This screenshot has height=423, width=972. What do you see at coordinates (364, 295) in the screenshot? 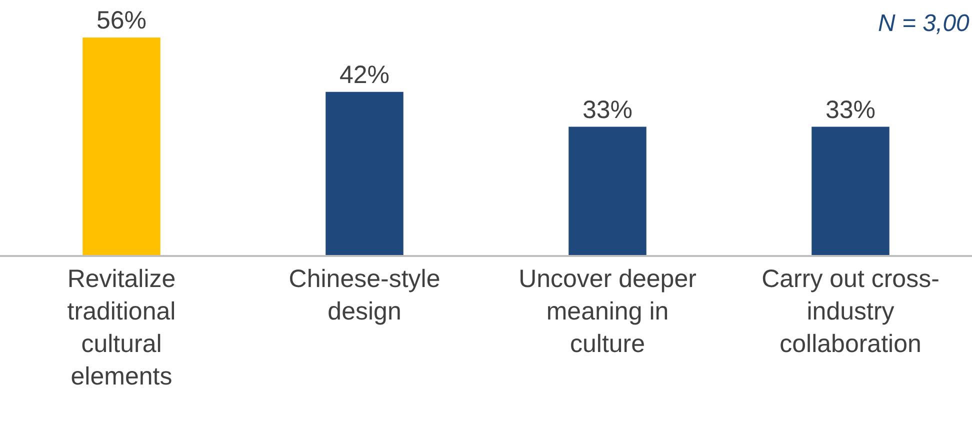
I see `x-tick-label: Chinese-style design` at bounding box center [364, 295].